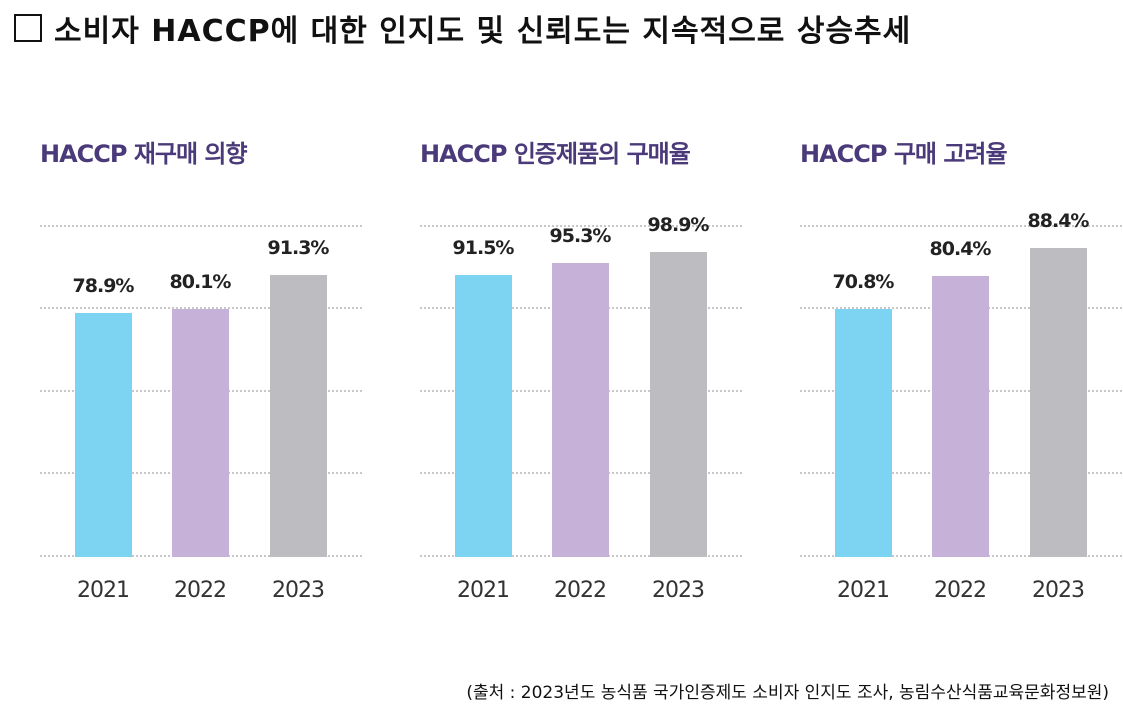  Describe the element at coordinates (483, 31) in the screenshot. I see `main-title-text: 소비자 HACCP에 대한 인지도 및 신뢰도는 지속적으로 상승추세` at that location.